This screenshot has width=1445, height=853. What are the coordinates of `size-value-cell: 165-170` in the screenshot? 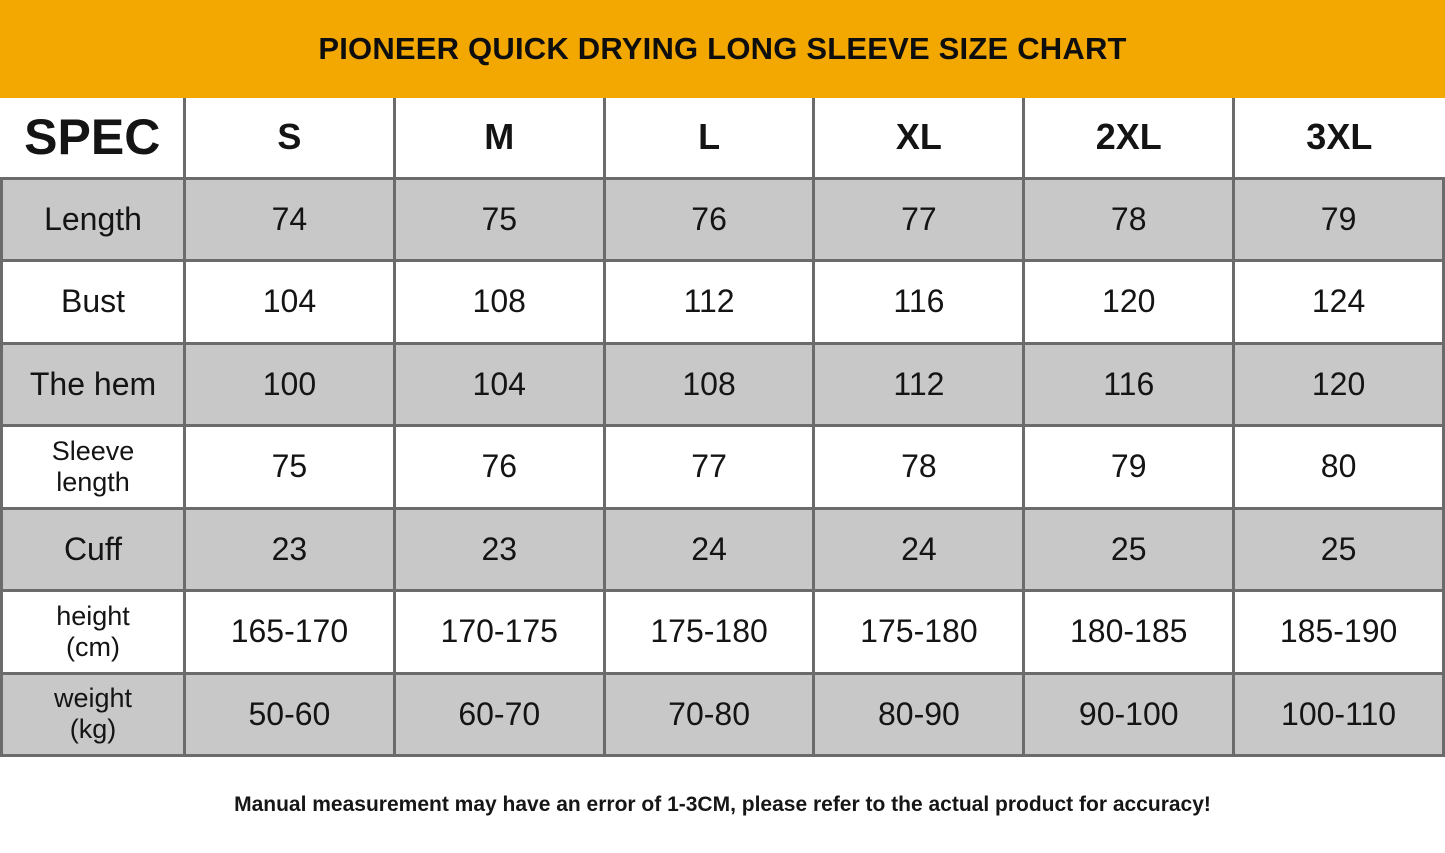 It's located at (289, 632).